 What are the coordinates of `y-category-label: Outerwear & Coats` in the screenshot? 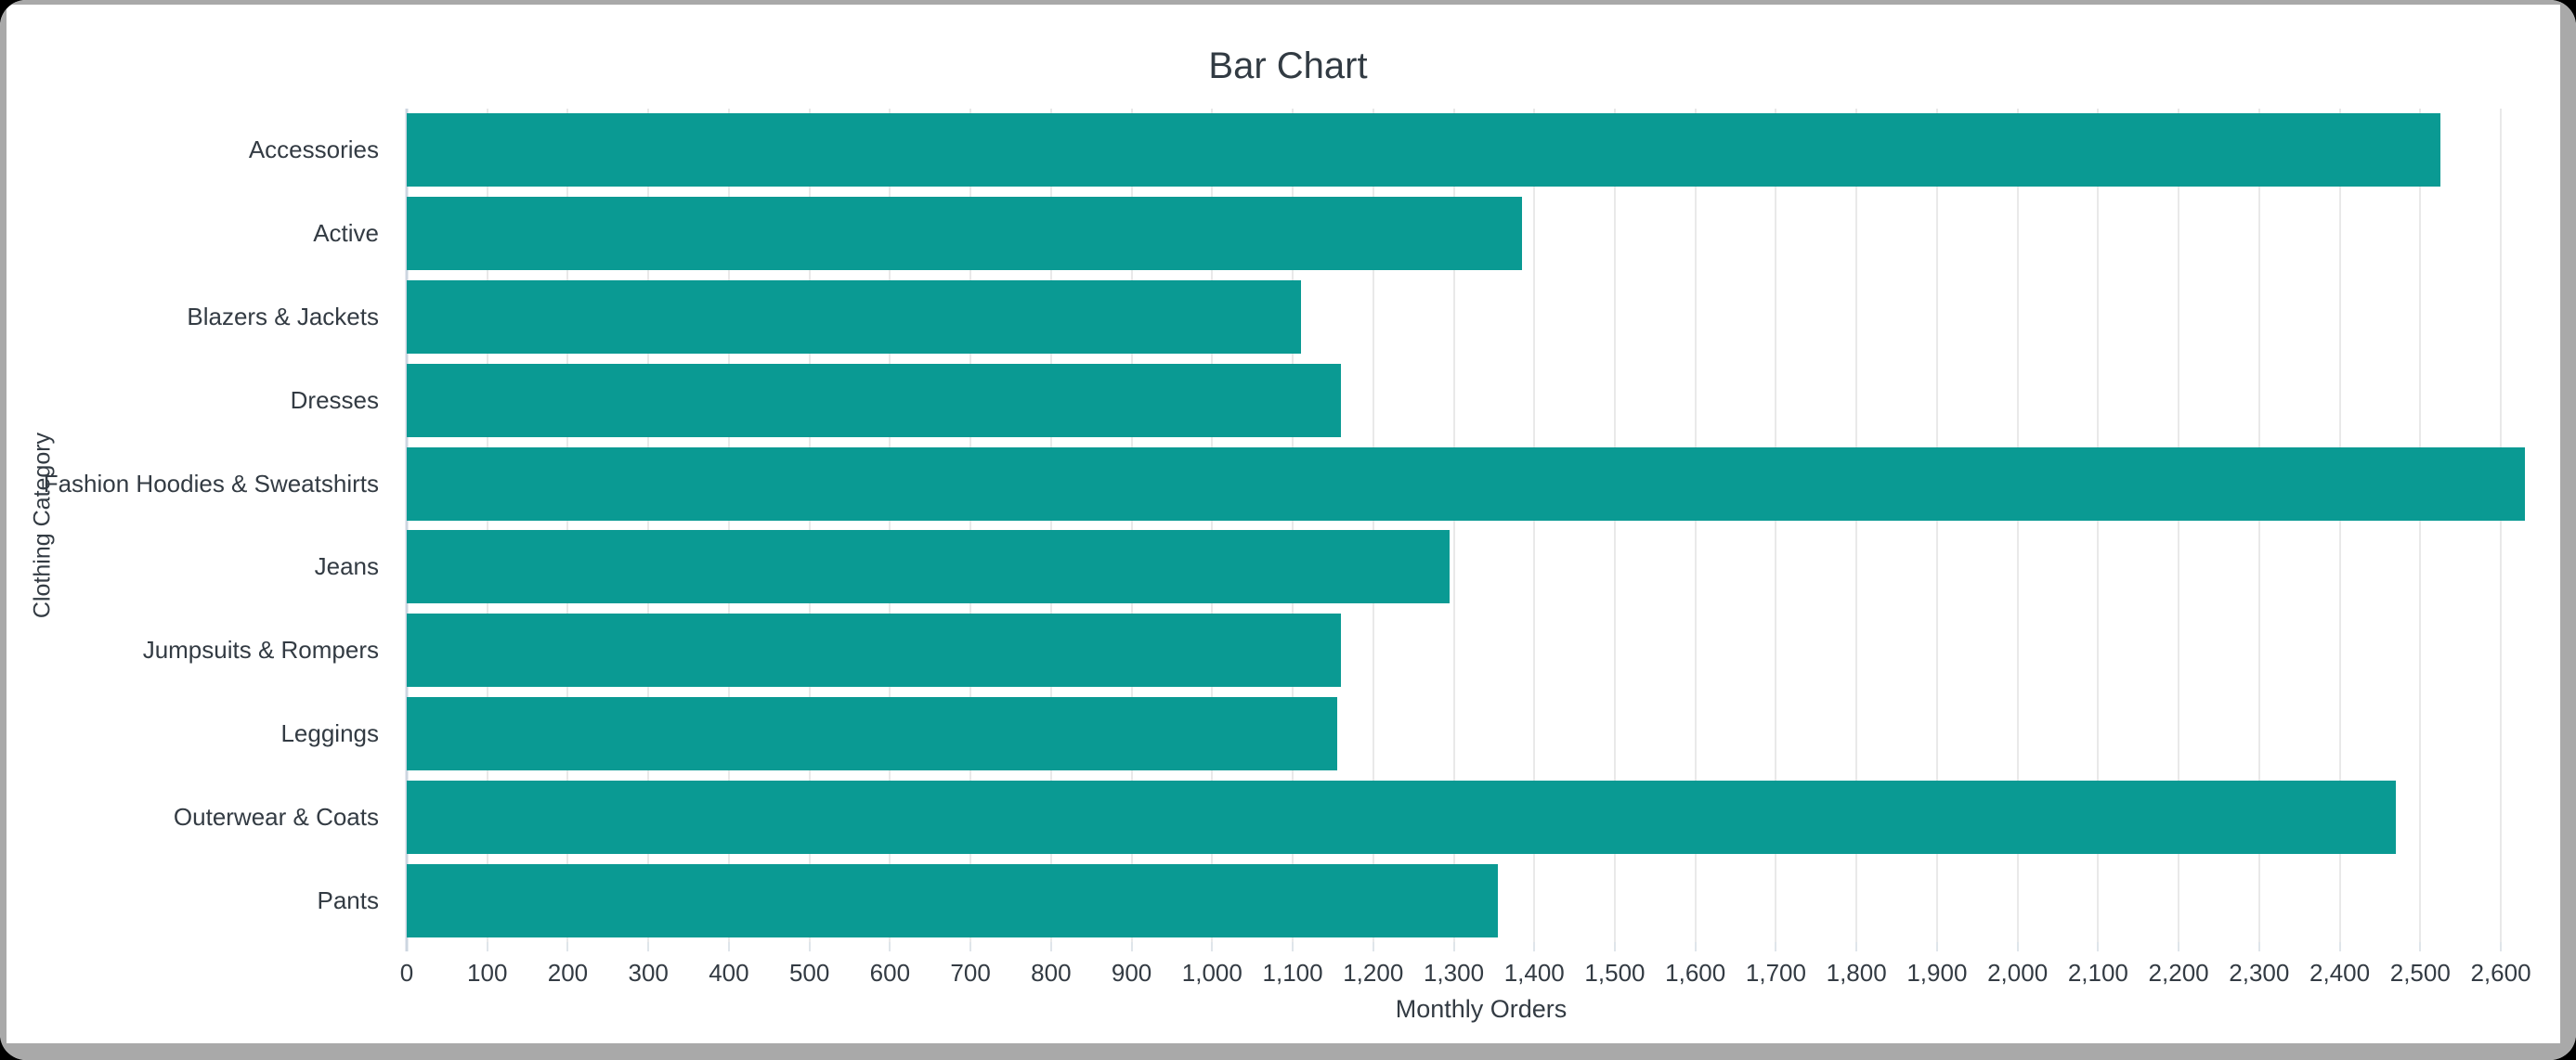 It's located at (276, 817).